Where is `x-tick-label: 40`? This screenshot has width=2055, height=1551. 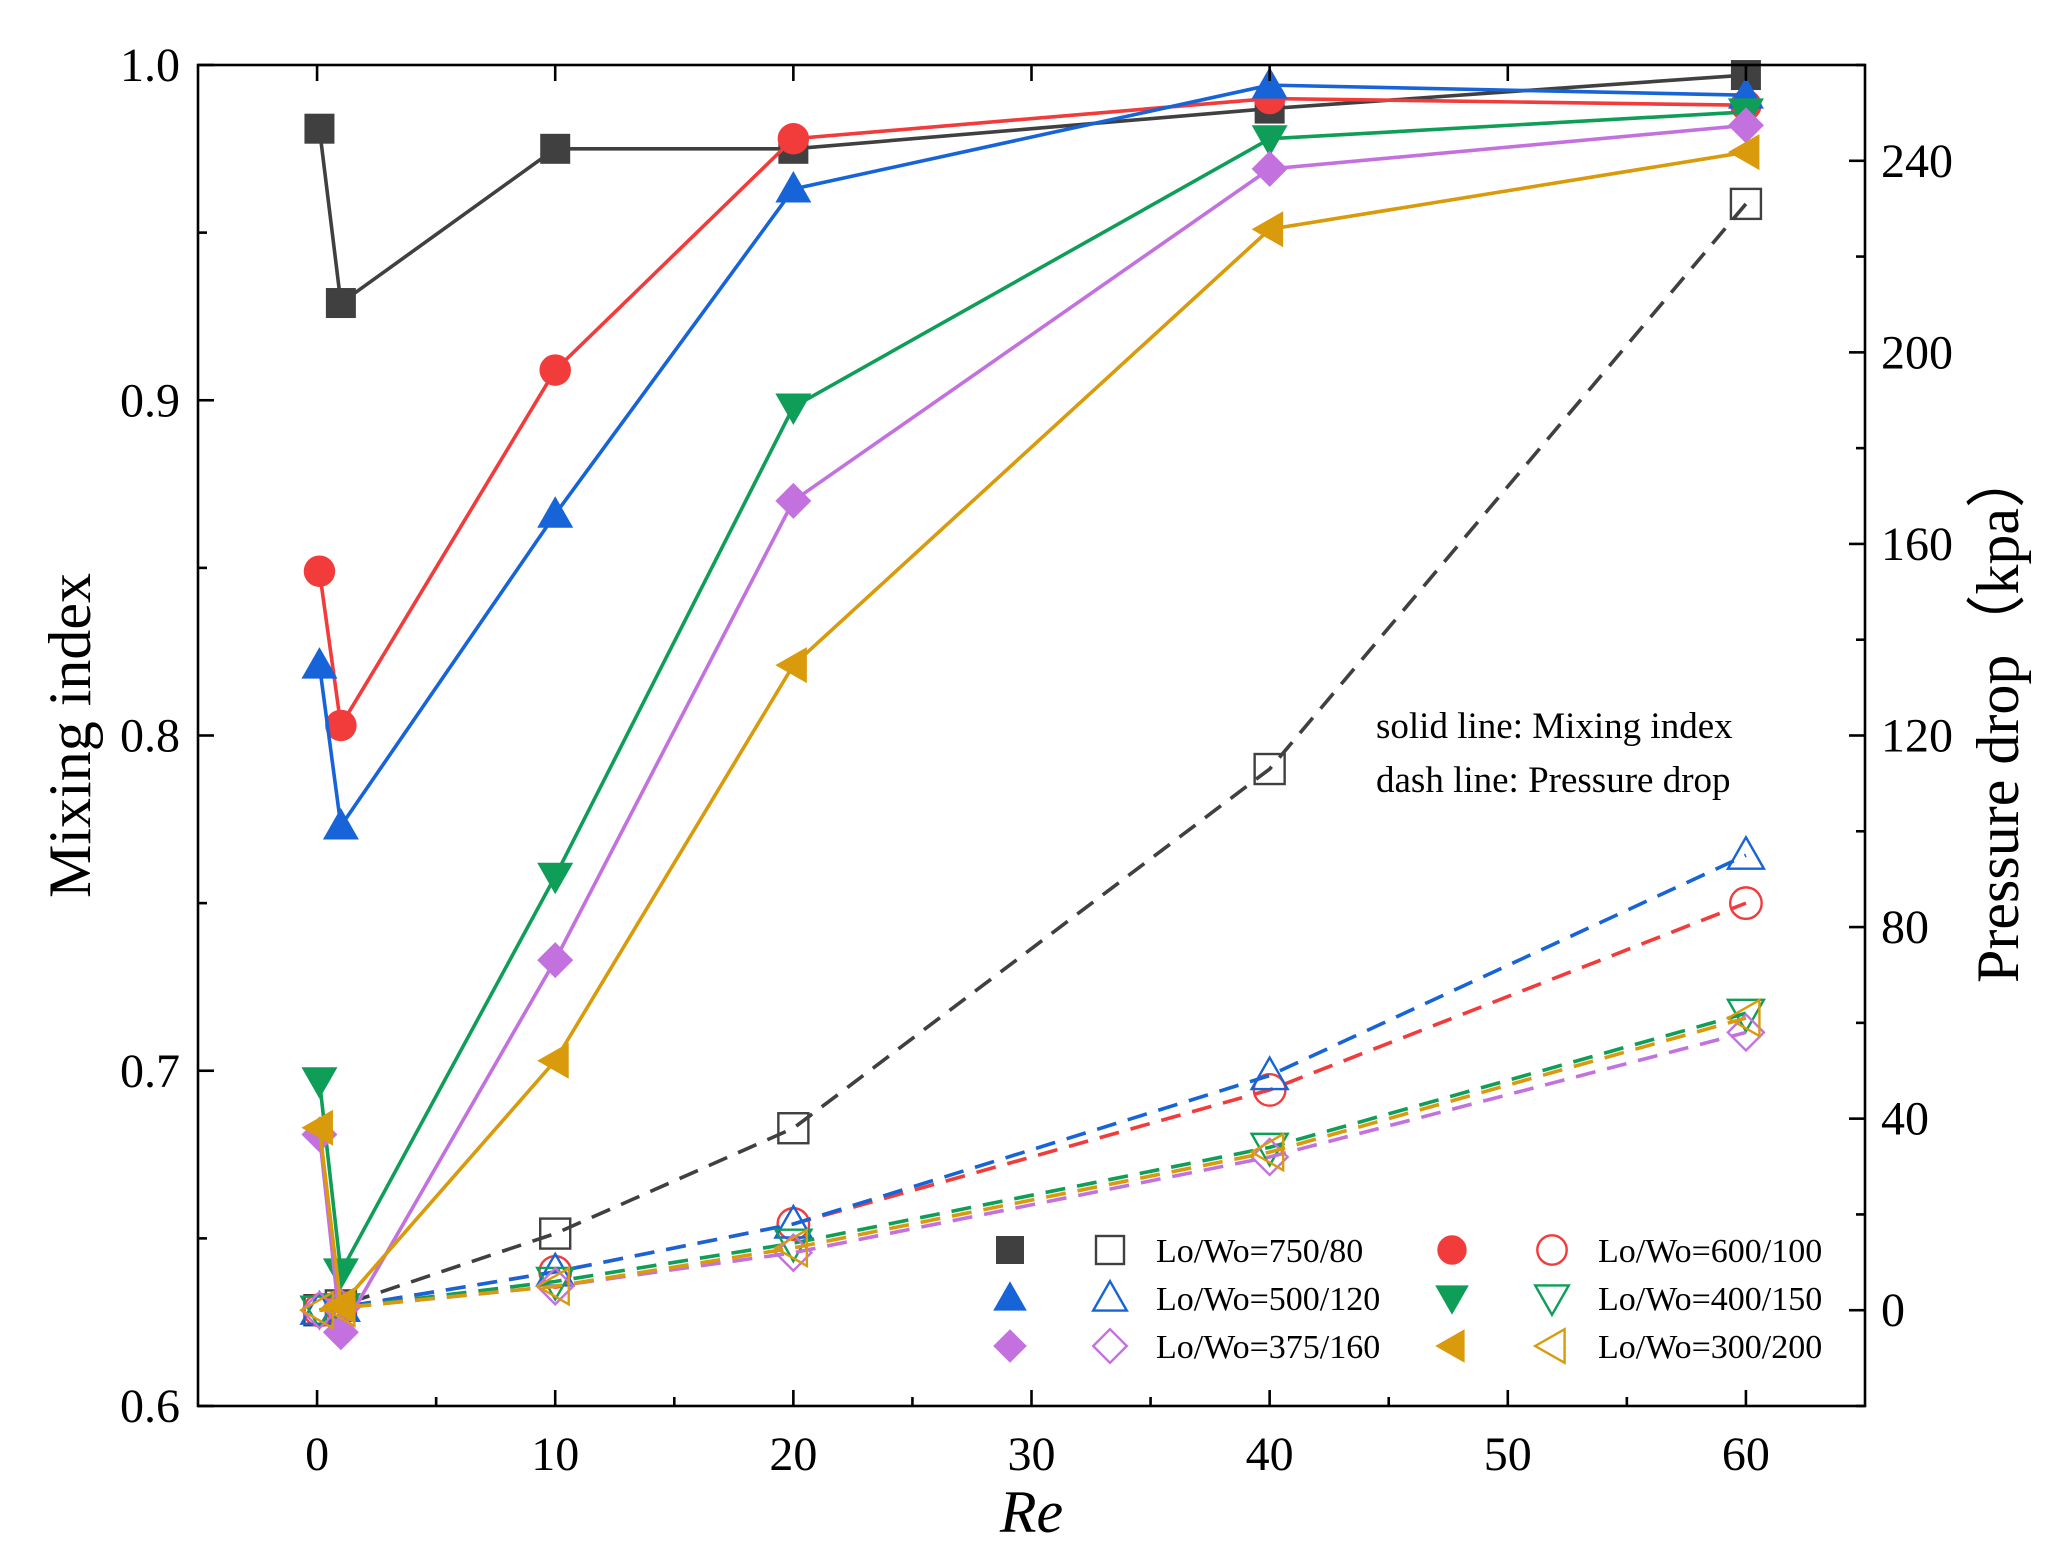 x-tick-label: 40 is located at coordinates (1270, 1454).